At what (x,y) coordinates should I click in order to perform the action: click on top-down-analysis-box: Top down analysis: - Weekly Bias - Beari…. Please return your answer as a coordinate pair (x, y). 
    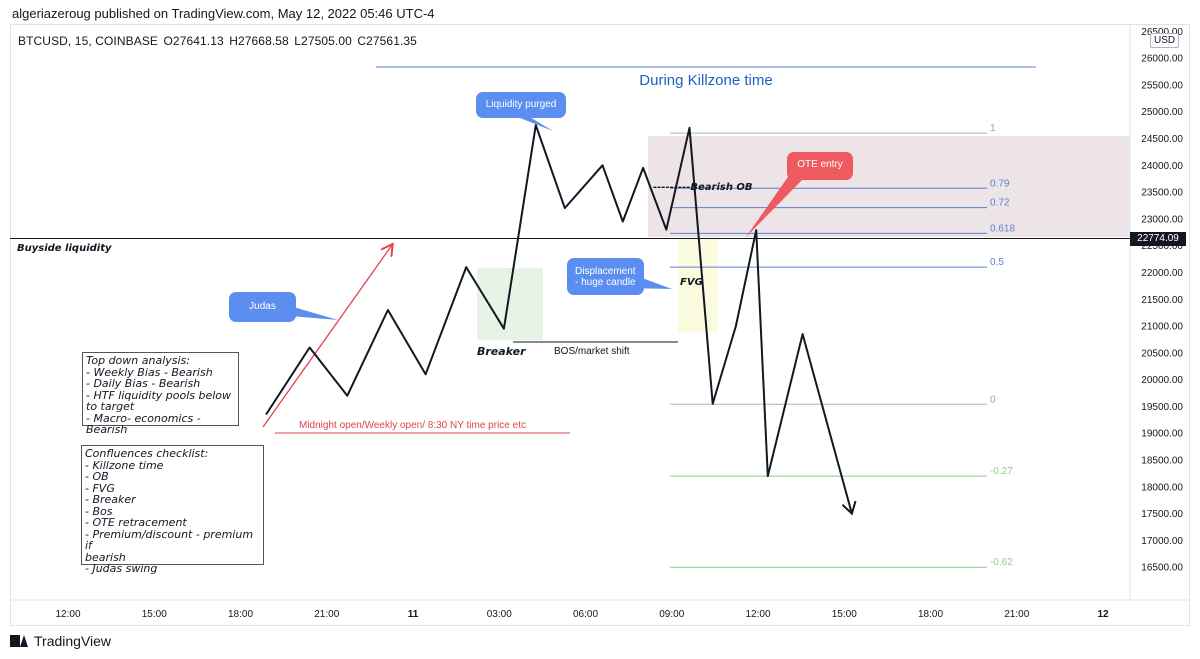
    Looking at the image, I should click on (160, 393).